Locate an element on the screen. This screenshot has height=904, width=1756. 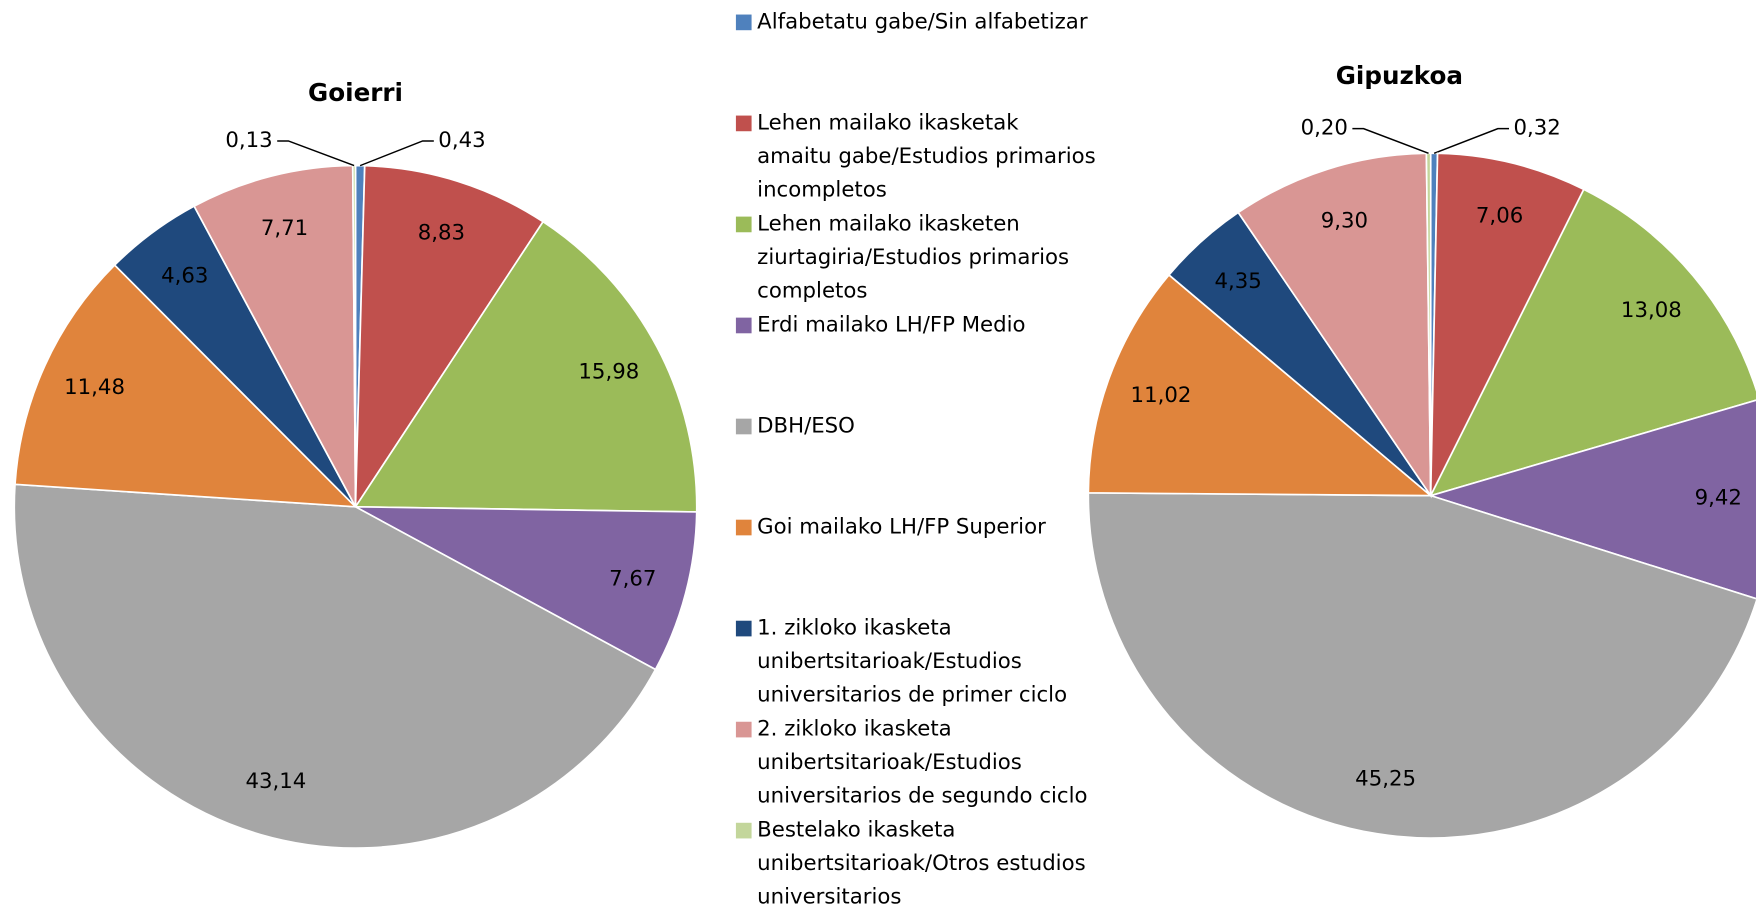
legend-label: Erdi mailako LH/FP Medio is located at coordinates (891, 324).